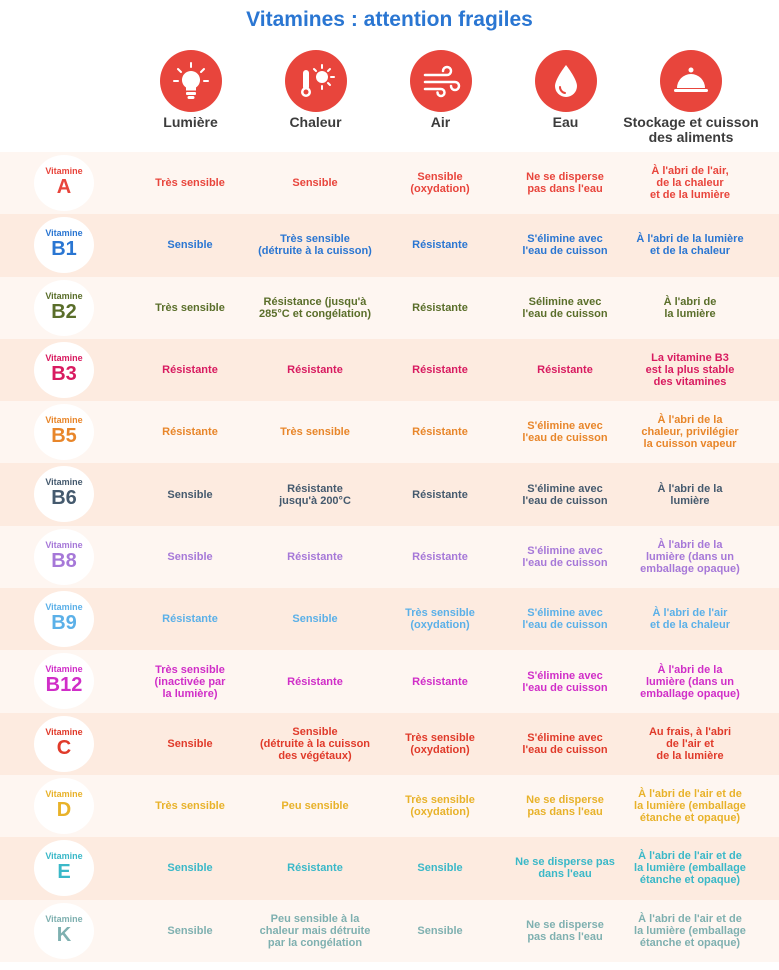 Image resolution: width=779 pixels, height=970 pixels. What do you see at coordinates (64, 872) in the screenshot?
I see `vitamin-letter: E` at bounding box center [64, 872].